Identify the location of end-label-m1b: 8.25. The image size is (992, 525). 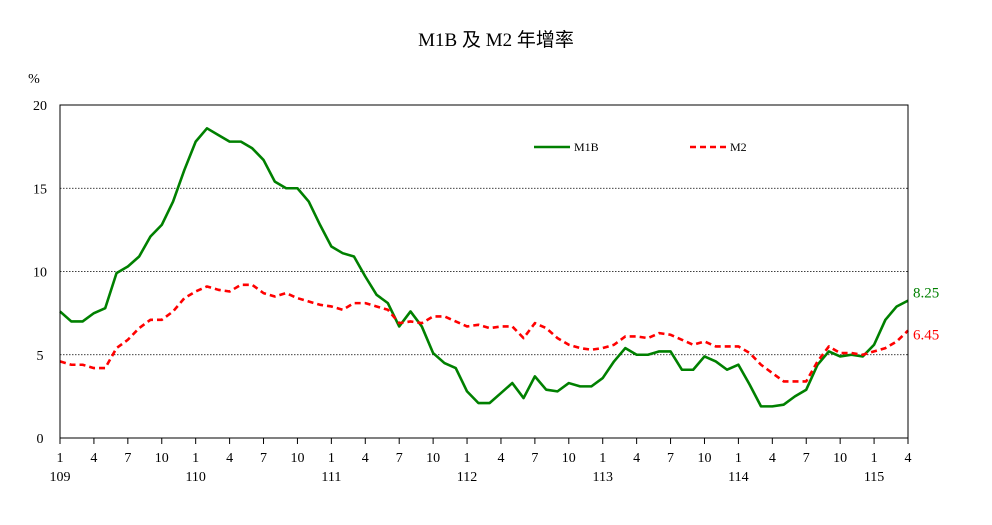
(926, 294).